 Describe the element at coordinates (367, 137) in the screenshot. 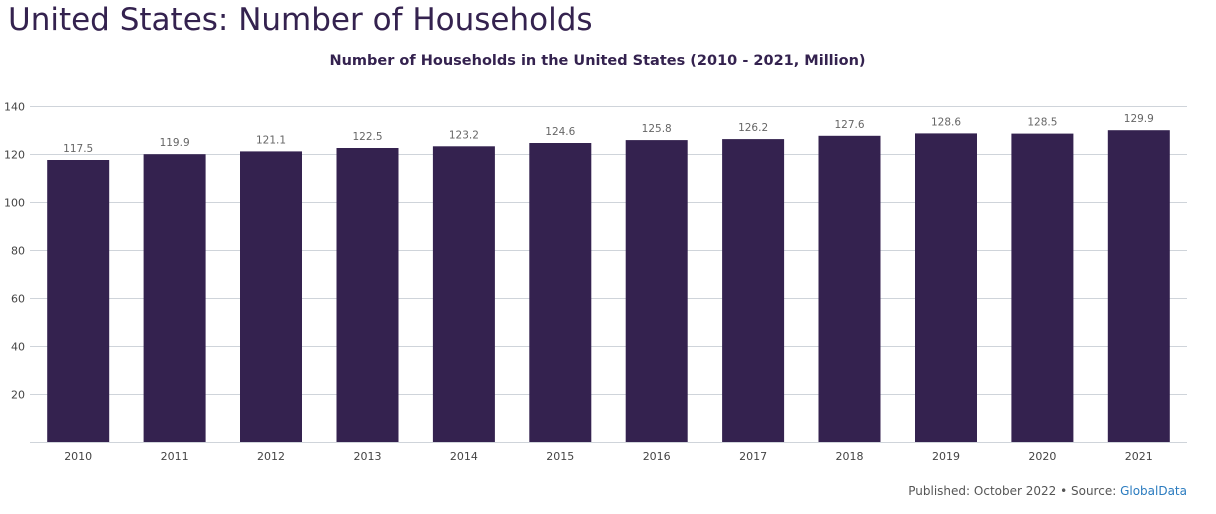

I see `data-label-2013: 122.5` at that location.